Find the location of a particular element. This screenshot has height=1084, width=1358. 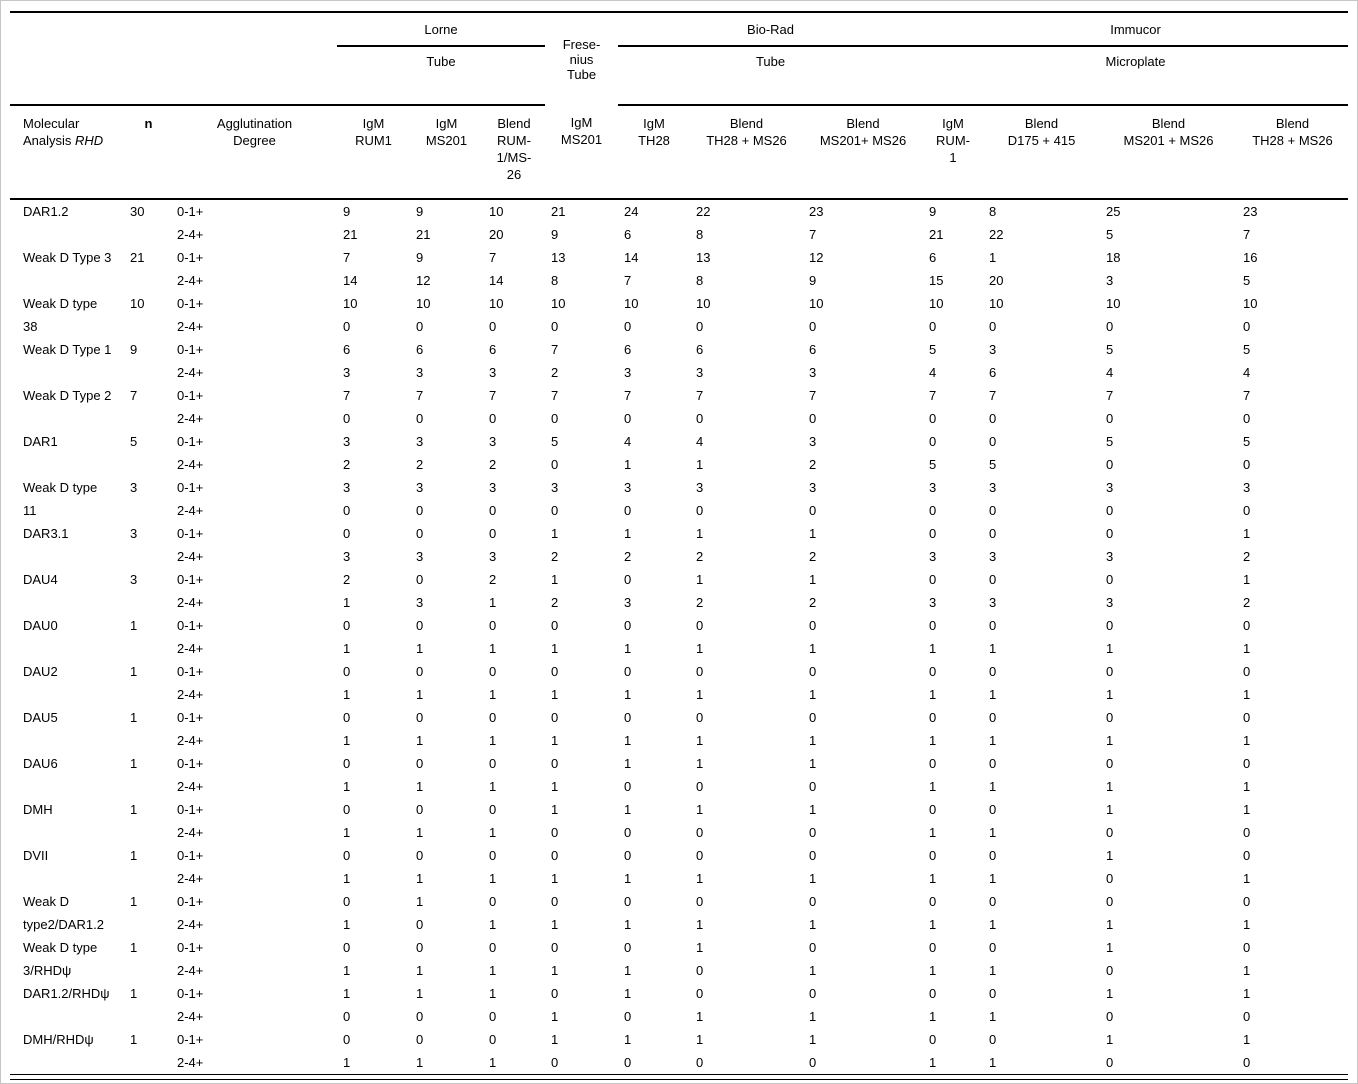

method-lorne-tube: Tube is located at coordinates (441, 61).